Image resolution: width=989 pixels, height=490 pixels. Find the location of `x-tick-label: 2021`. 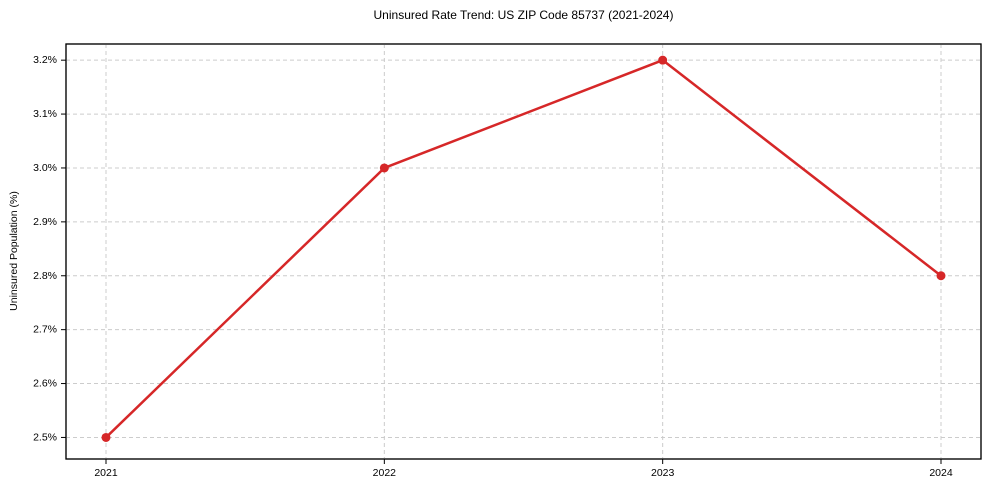

x-tick-label: 2021 is located at coordinates (106, 473).